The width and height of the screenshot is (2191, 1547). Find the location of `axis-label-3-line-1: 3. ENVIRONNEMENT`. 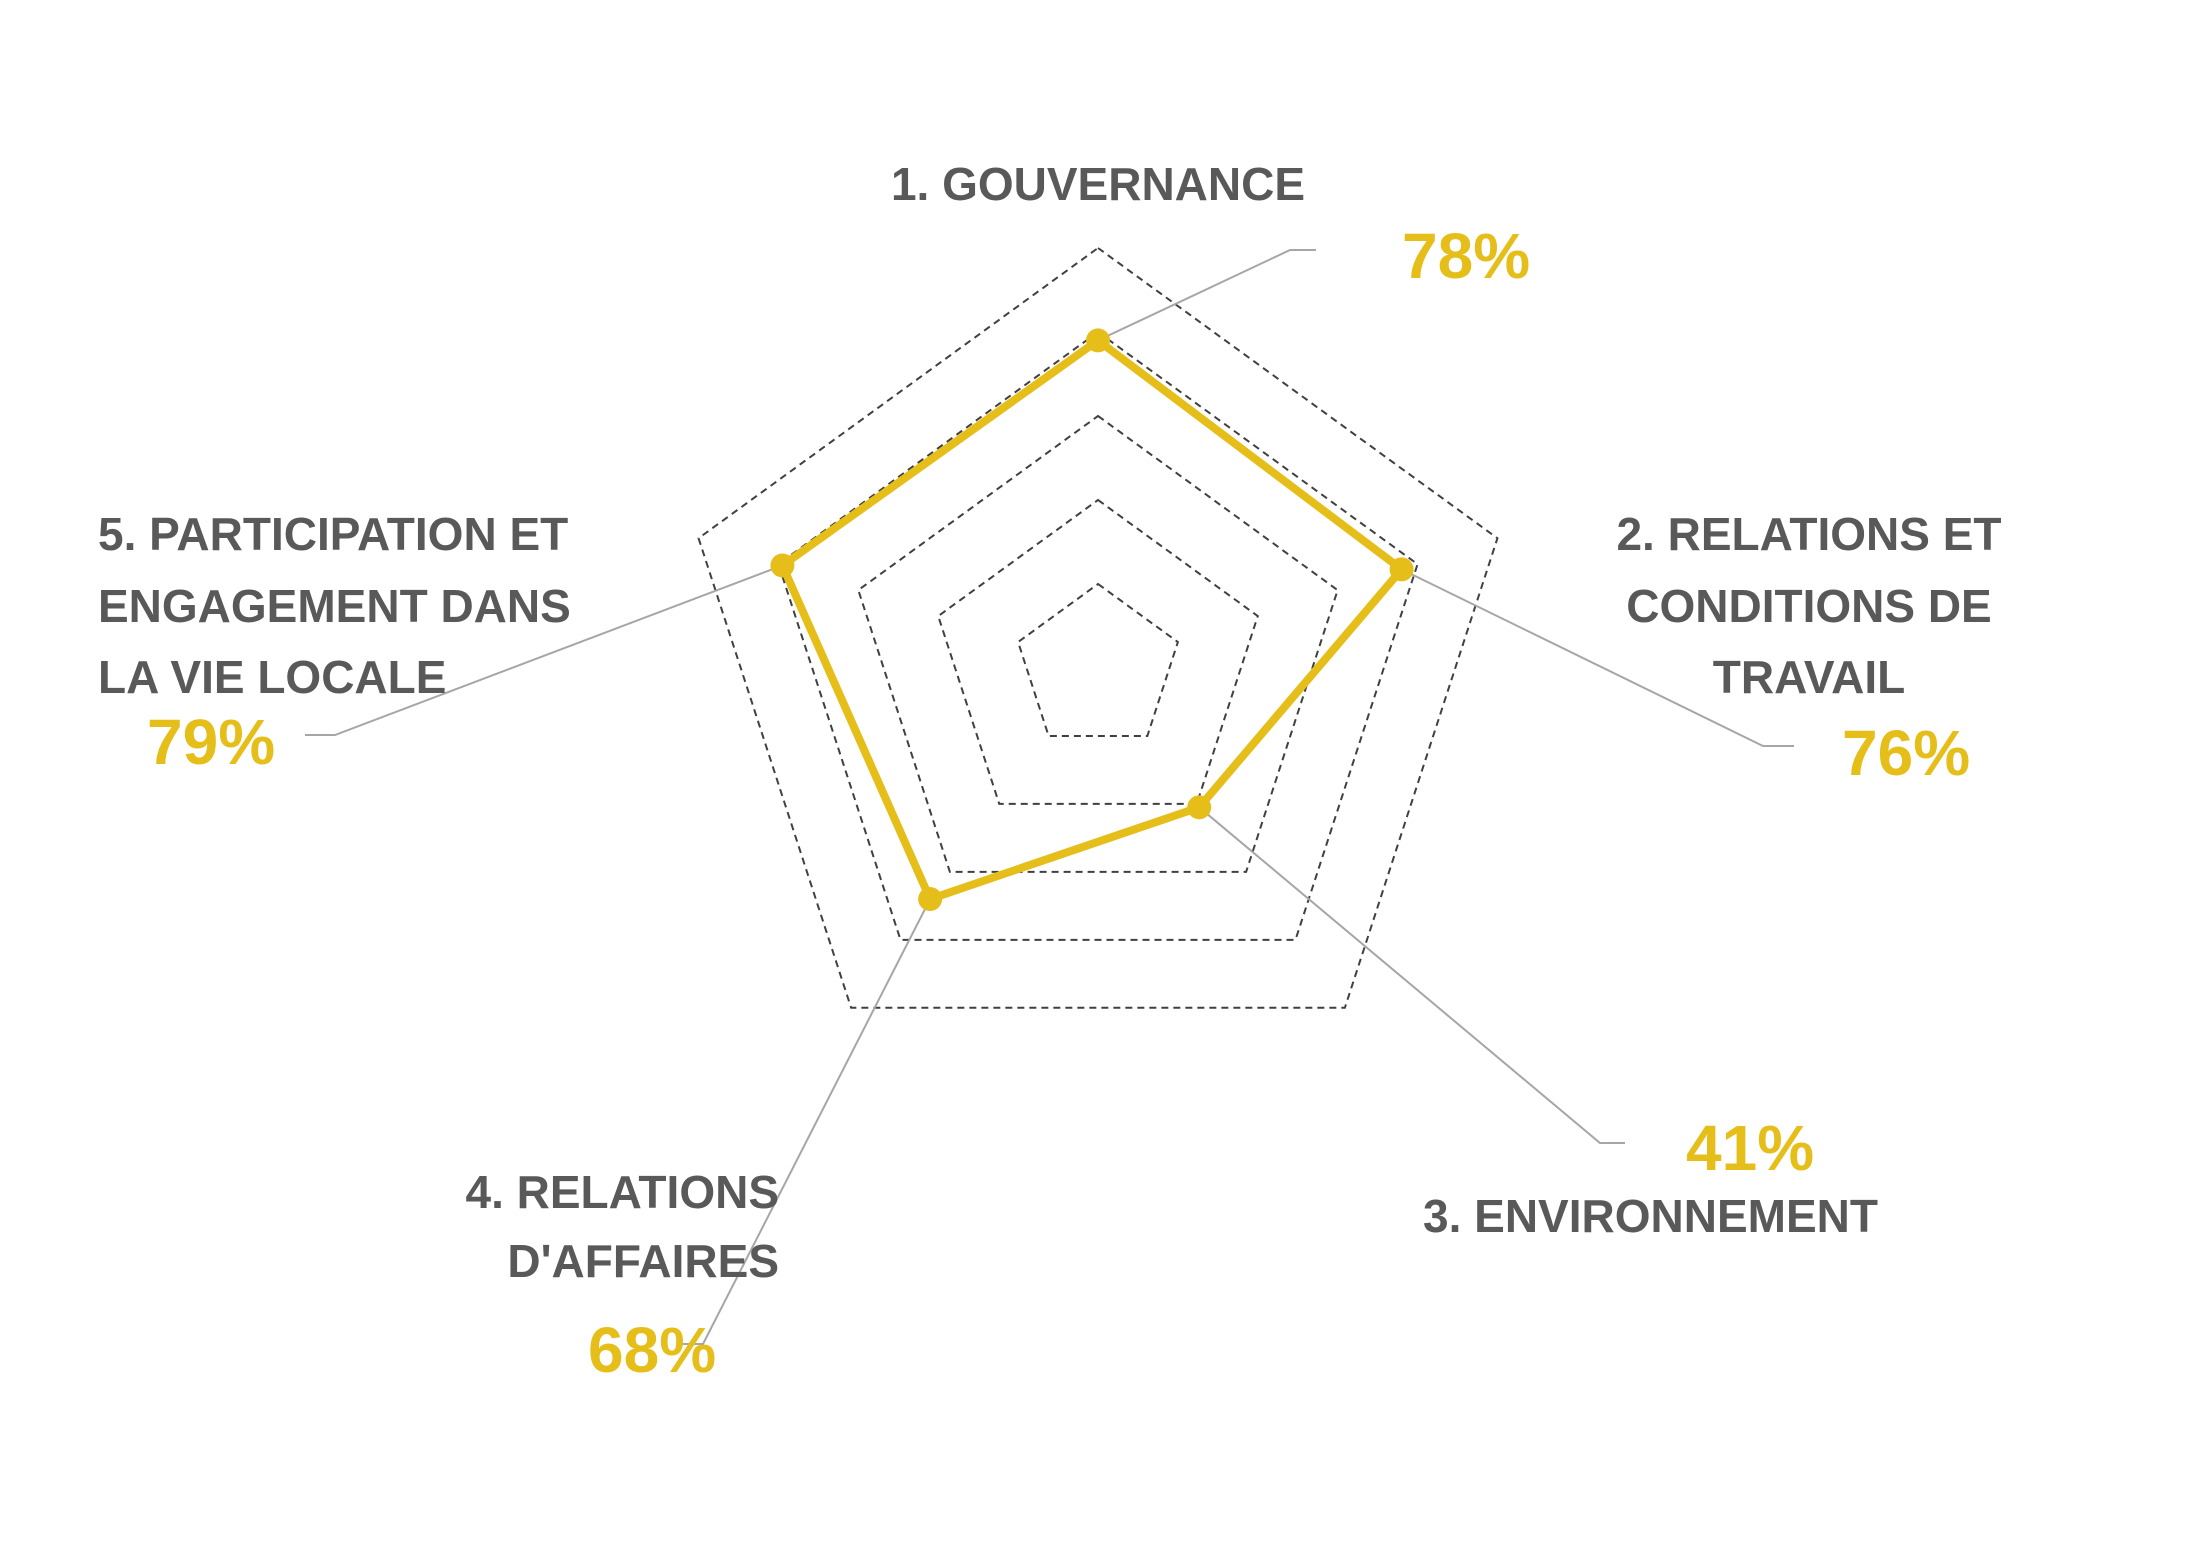

axis-label-3-line-1: 3. ENVIRONNEMENT is located at coordinates (1650, 1216).